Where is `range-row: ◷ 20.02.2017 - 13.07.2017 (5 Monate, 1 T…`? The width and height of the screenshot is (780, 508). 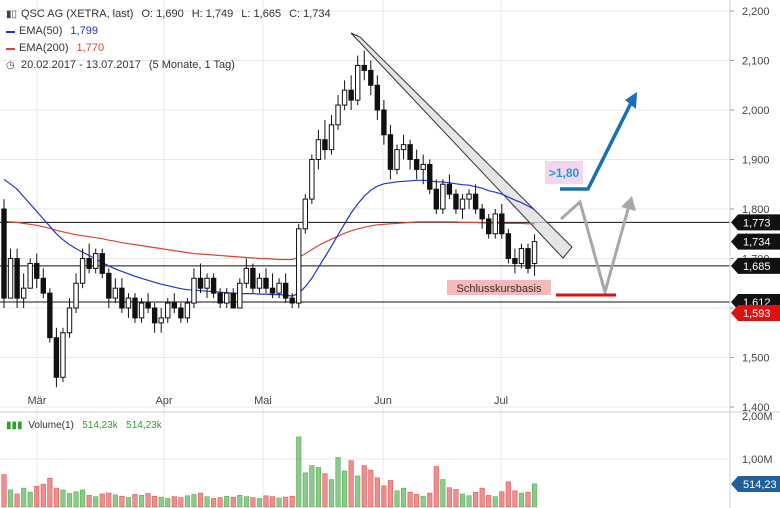
range-row: ◷ 20.02.2017 - 13.07.2017 (5 Monate, 1 T… is located at coordinates (168, 65).